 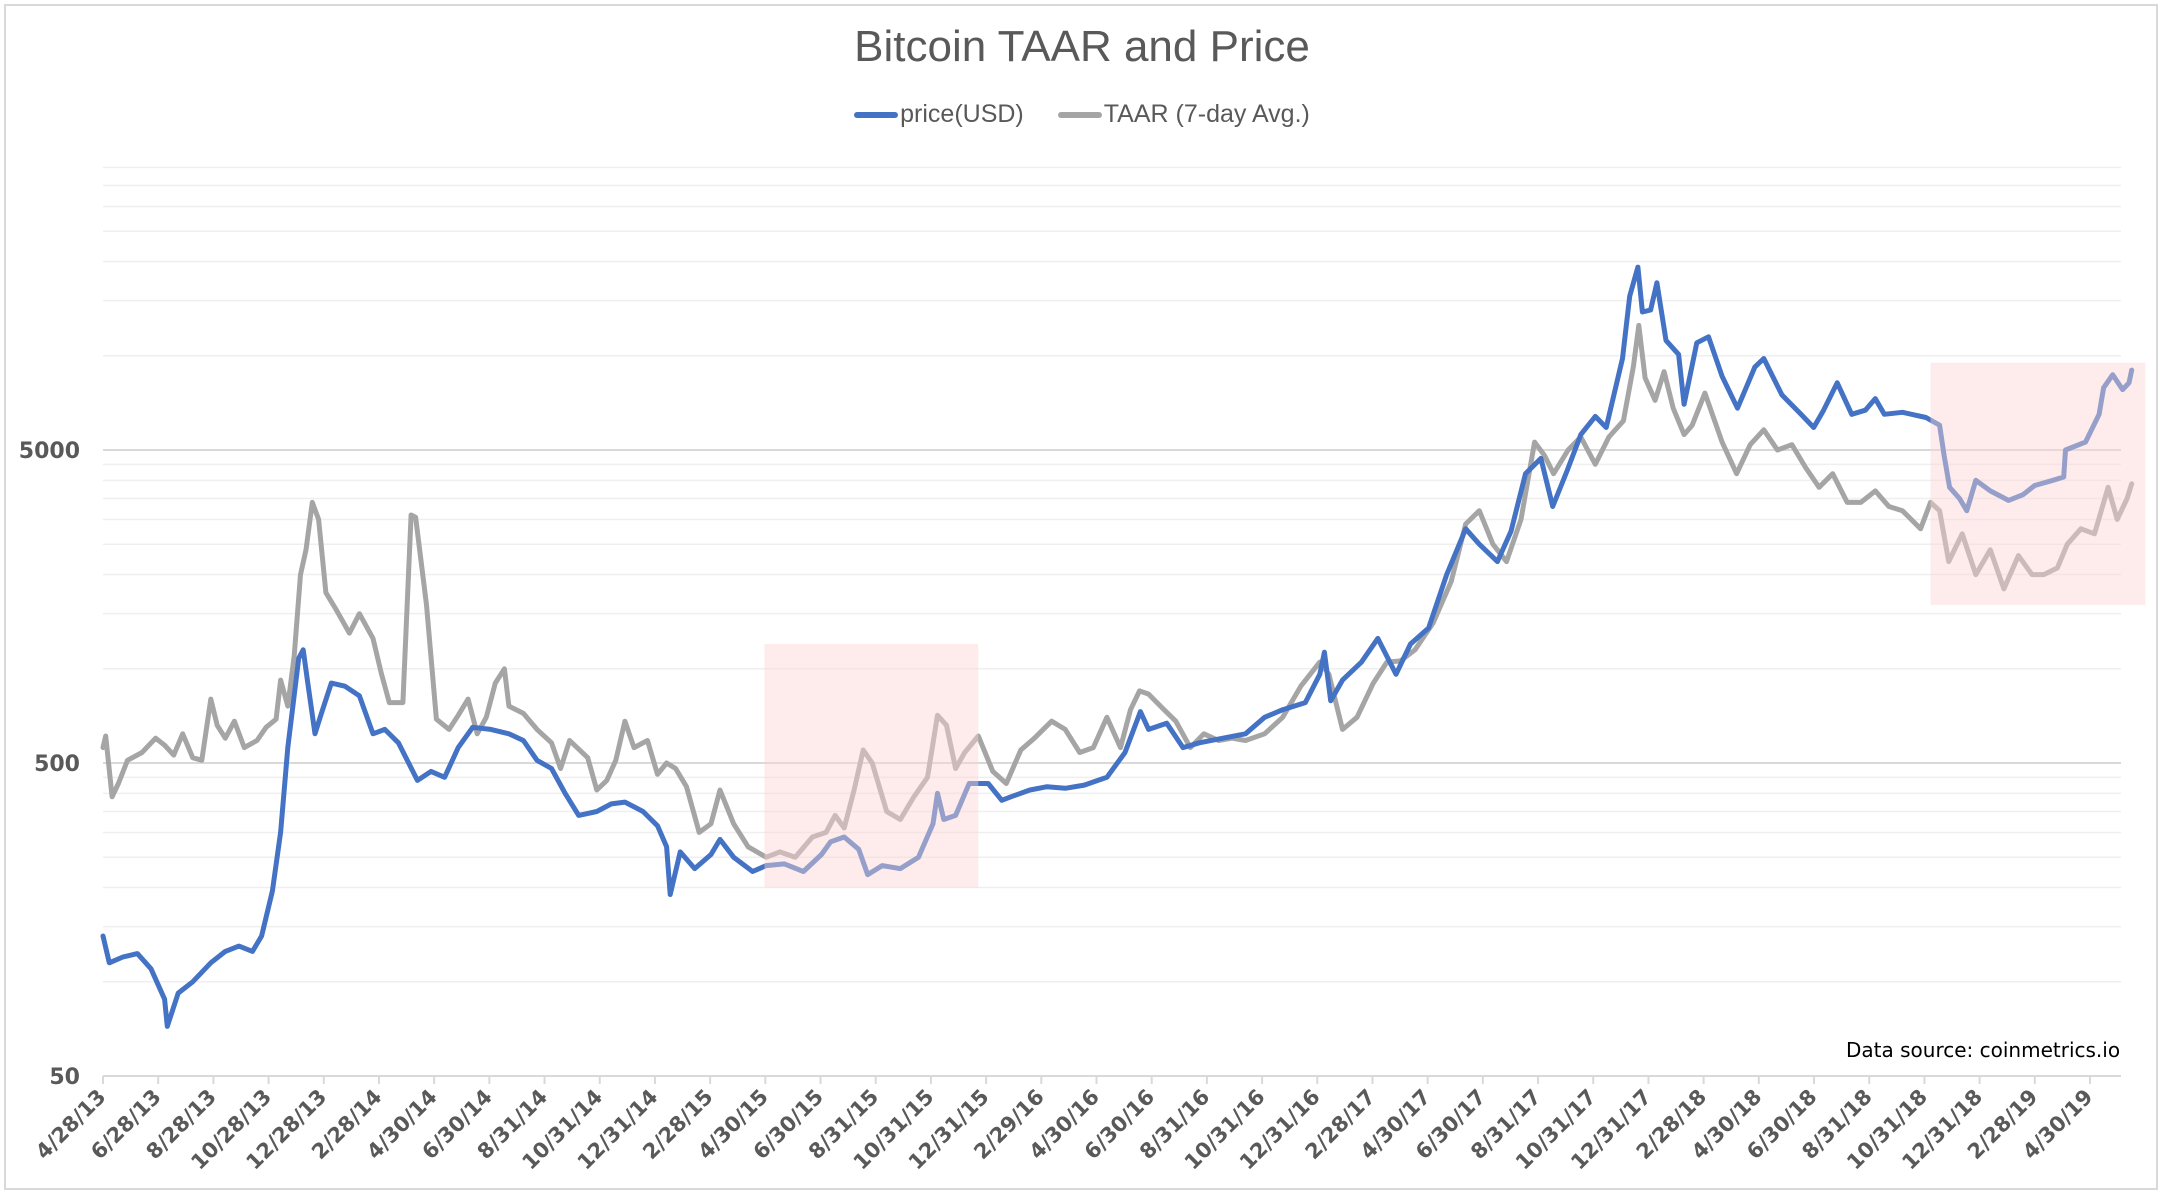 I want to click on y-tick-label: 50, so click(x=64, y=1077).